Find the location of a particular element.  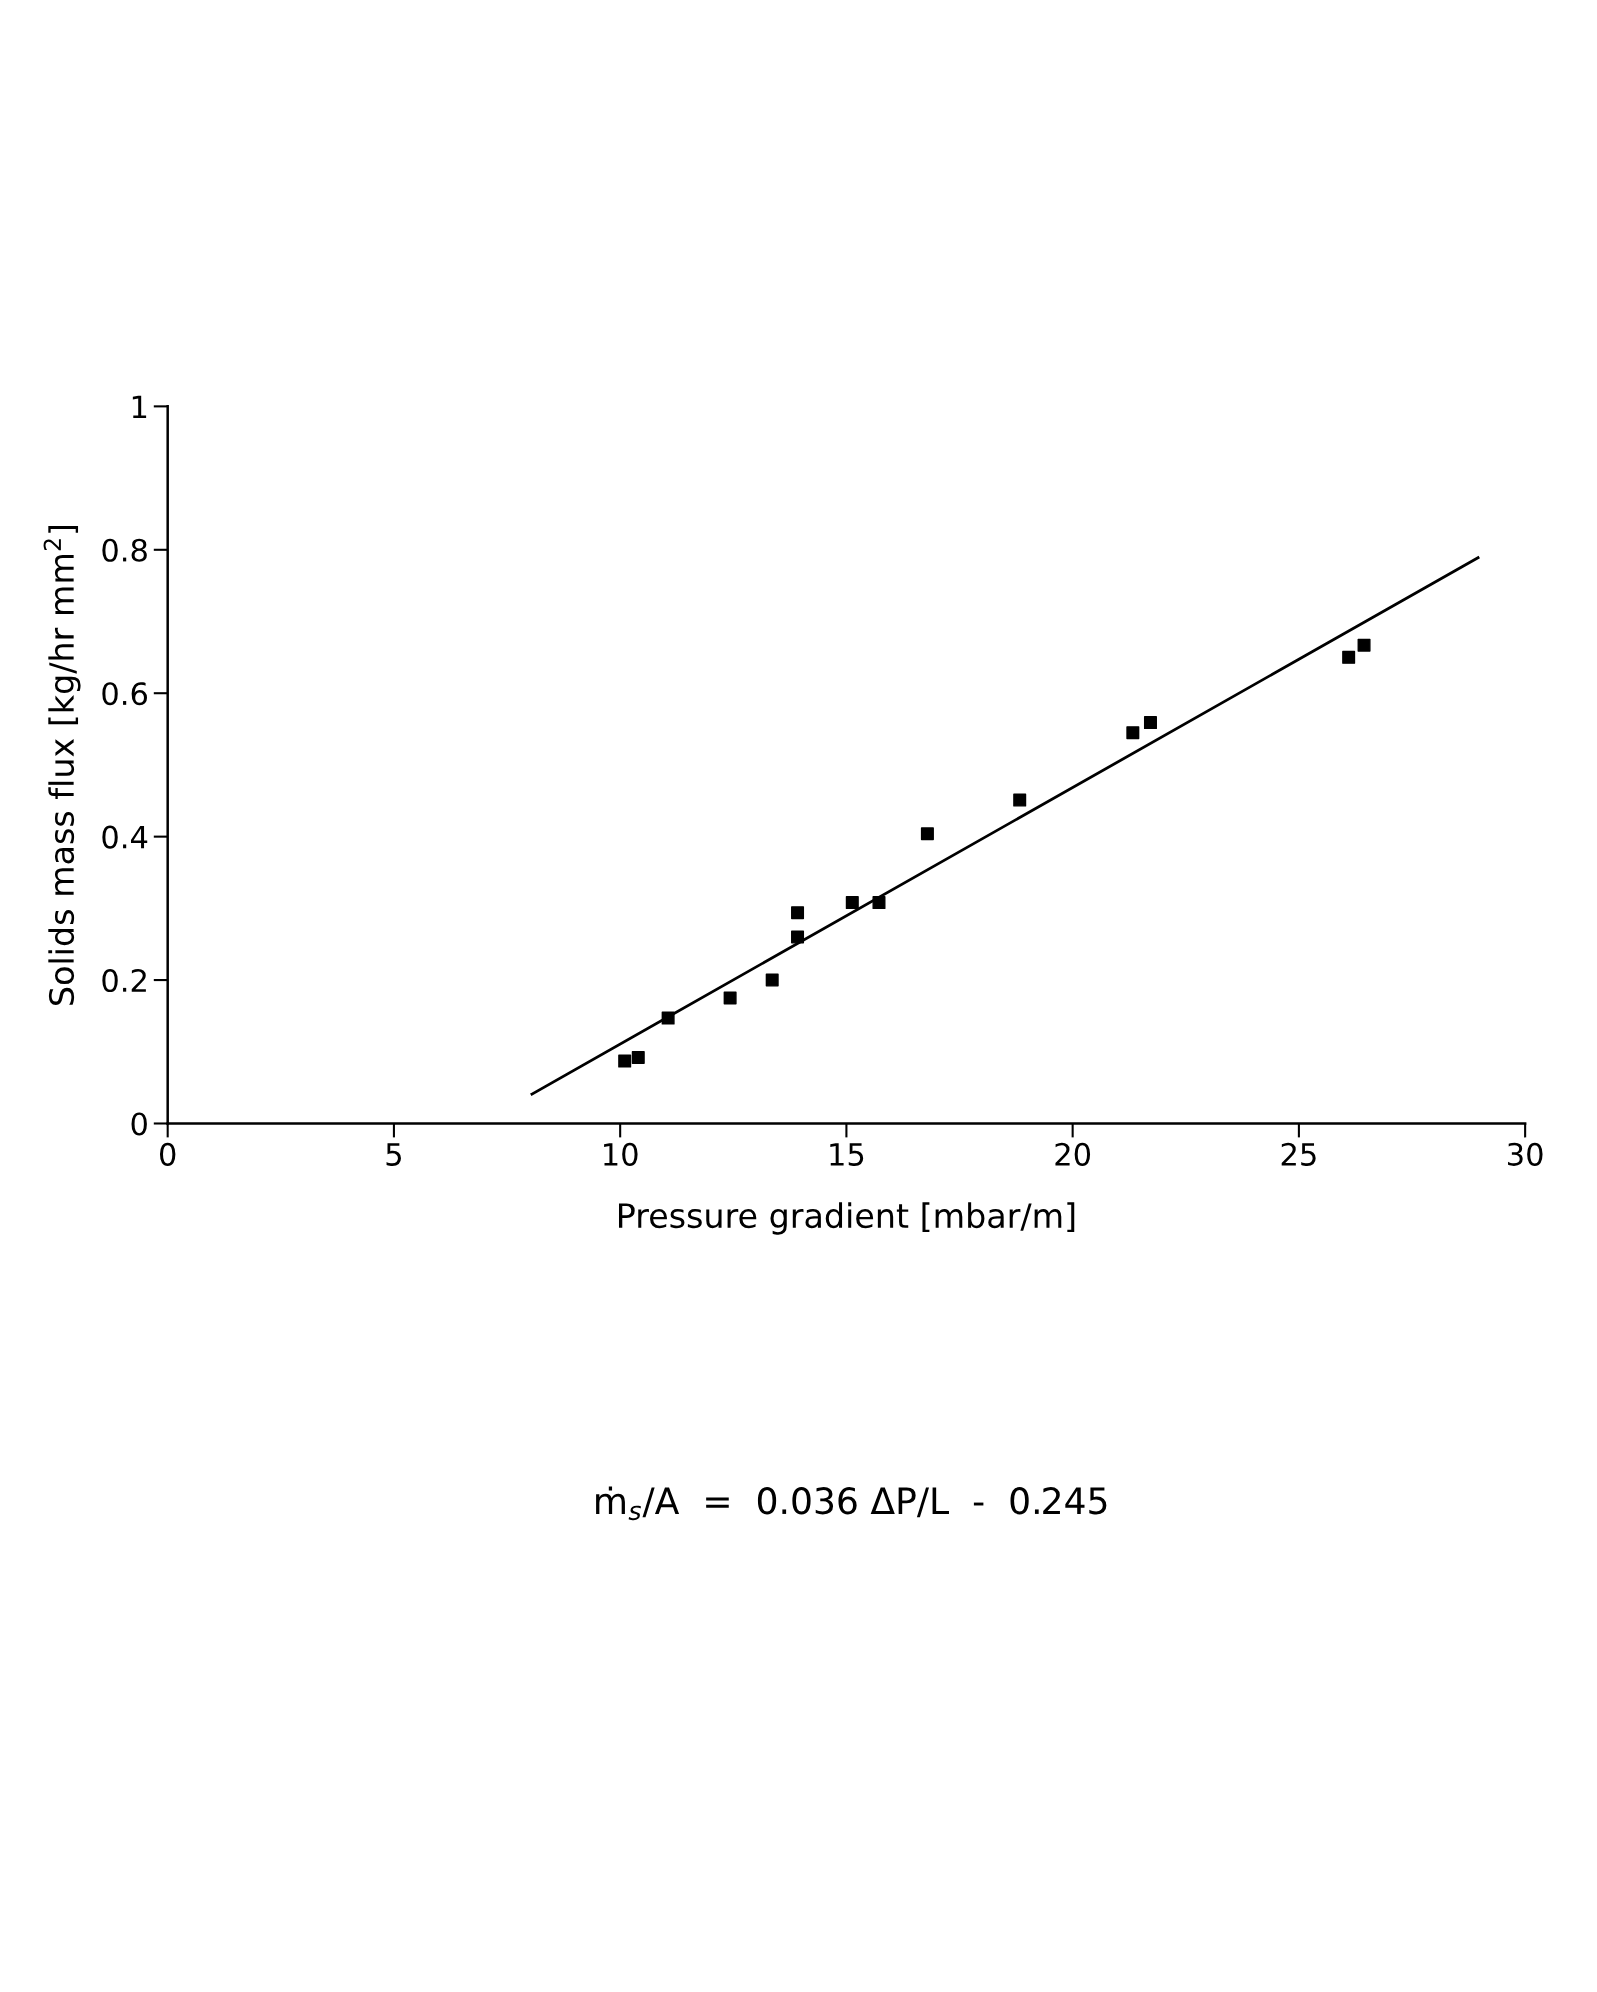

x-tick-label: 5 is located at coordinates (393, 1154).